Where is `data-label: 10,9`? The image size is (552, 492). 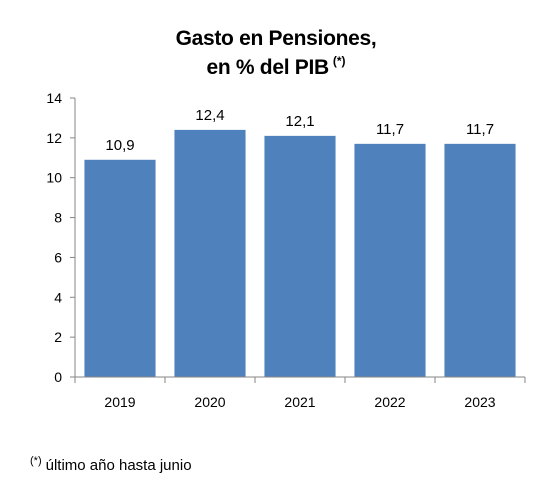
data-label: 10,9 is located at coordinates (119, 145).